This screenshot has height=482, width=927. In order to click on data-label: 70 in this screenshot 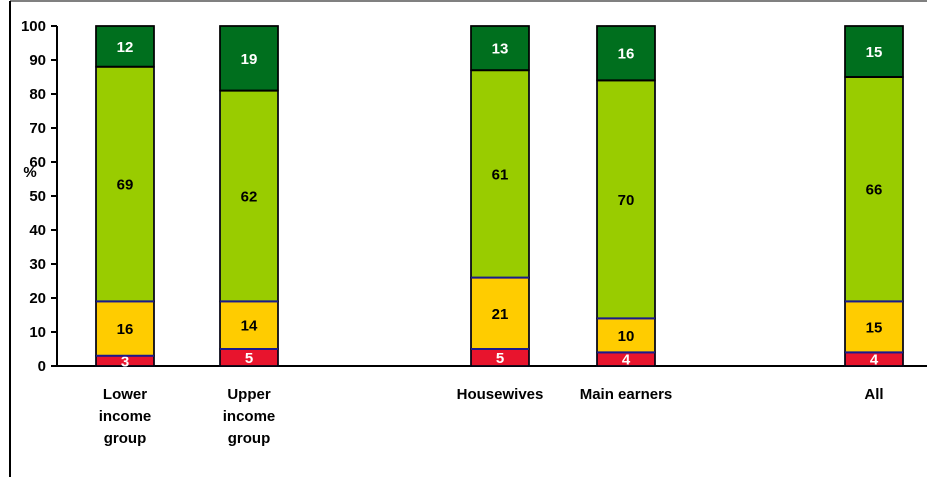, I will do `click(626, 200)`.